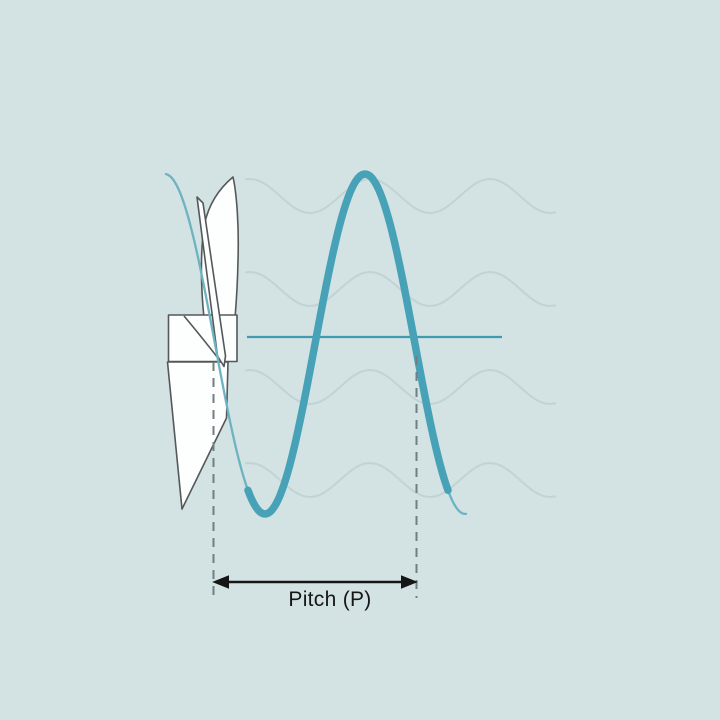  I want to click on propeller-icon, so click(203, 343).